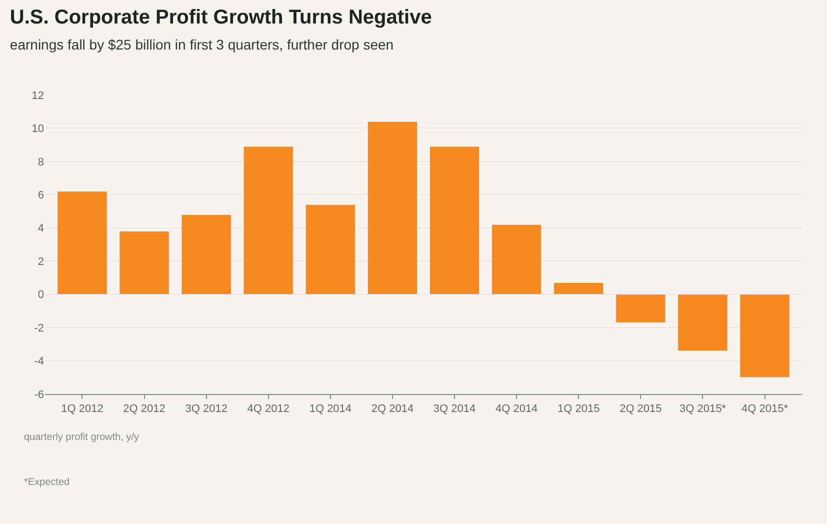 The width and height of the screenshot is (827, 524). I want to click on y-tick-label: 12, so click(38, 96).